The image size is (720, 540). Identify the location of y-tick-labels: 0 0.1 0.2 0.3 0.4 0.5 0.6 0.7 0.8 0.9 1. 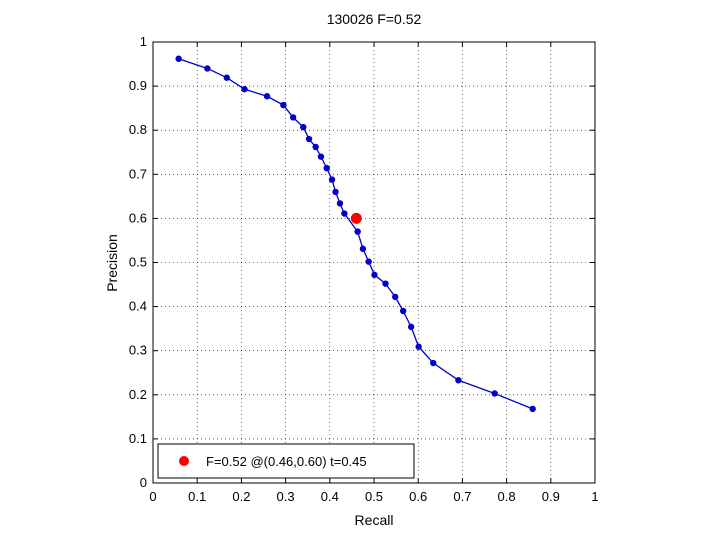
(138, 262).